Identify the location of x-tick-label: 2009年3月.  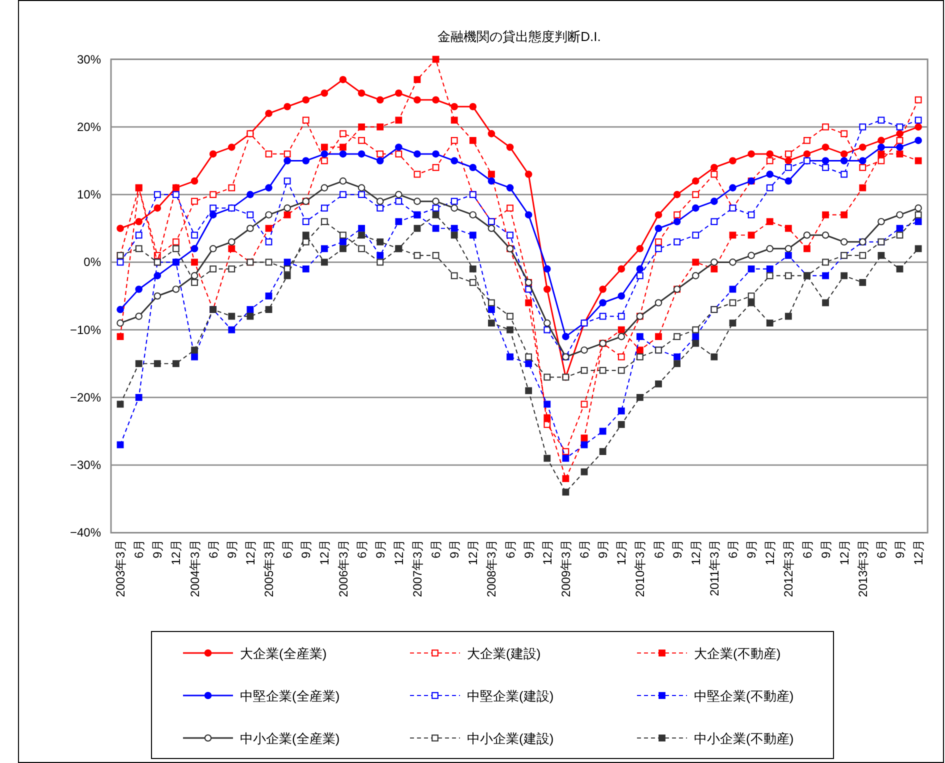
(566, 569).